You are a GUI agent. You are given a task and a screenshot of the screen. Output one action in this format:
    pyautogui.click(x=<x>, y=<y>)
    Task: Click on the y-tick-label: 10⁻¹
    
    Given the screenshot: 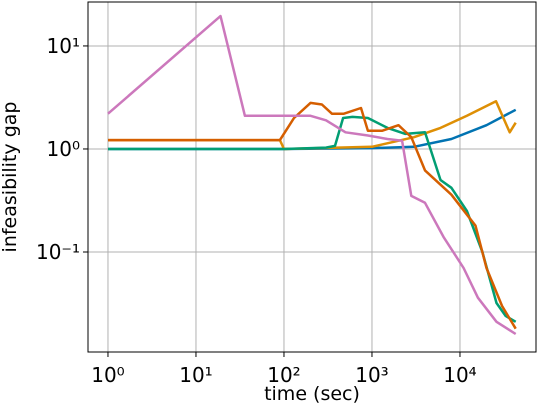 What is the action you would take?
    pyautogui.click(x=58, y=252)
    